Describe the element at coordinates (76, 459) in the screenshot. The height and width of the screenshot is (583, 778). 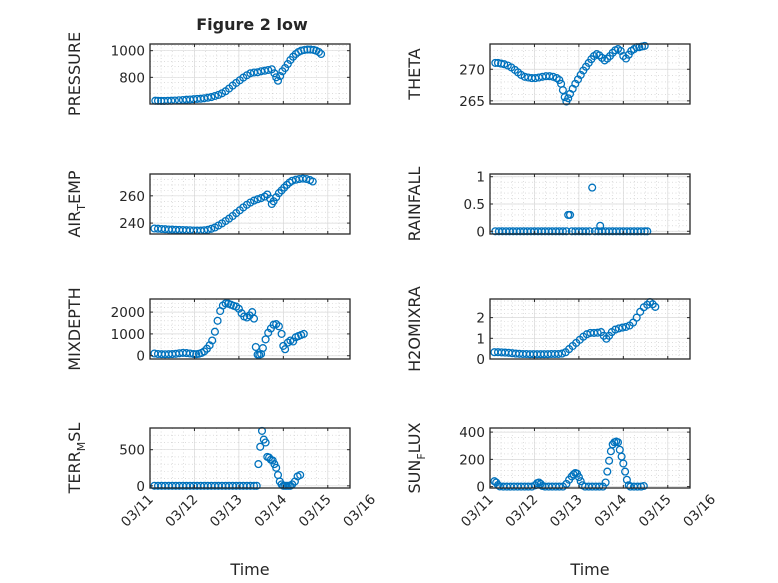
I see `y-axis-label: TERRMSL` at that location.